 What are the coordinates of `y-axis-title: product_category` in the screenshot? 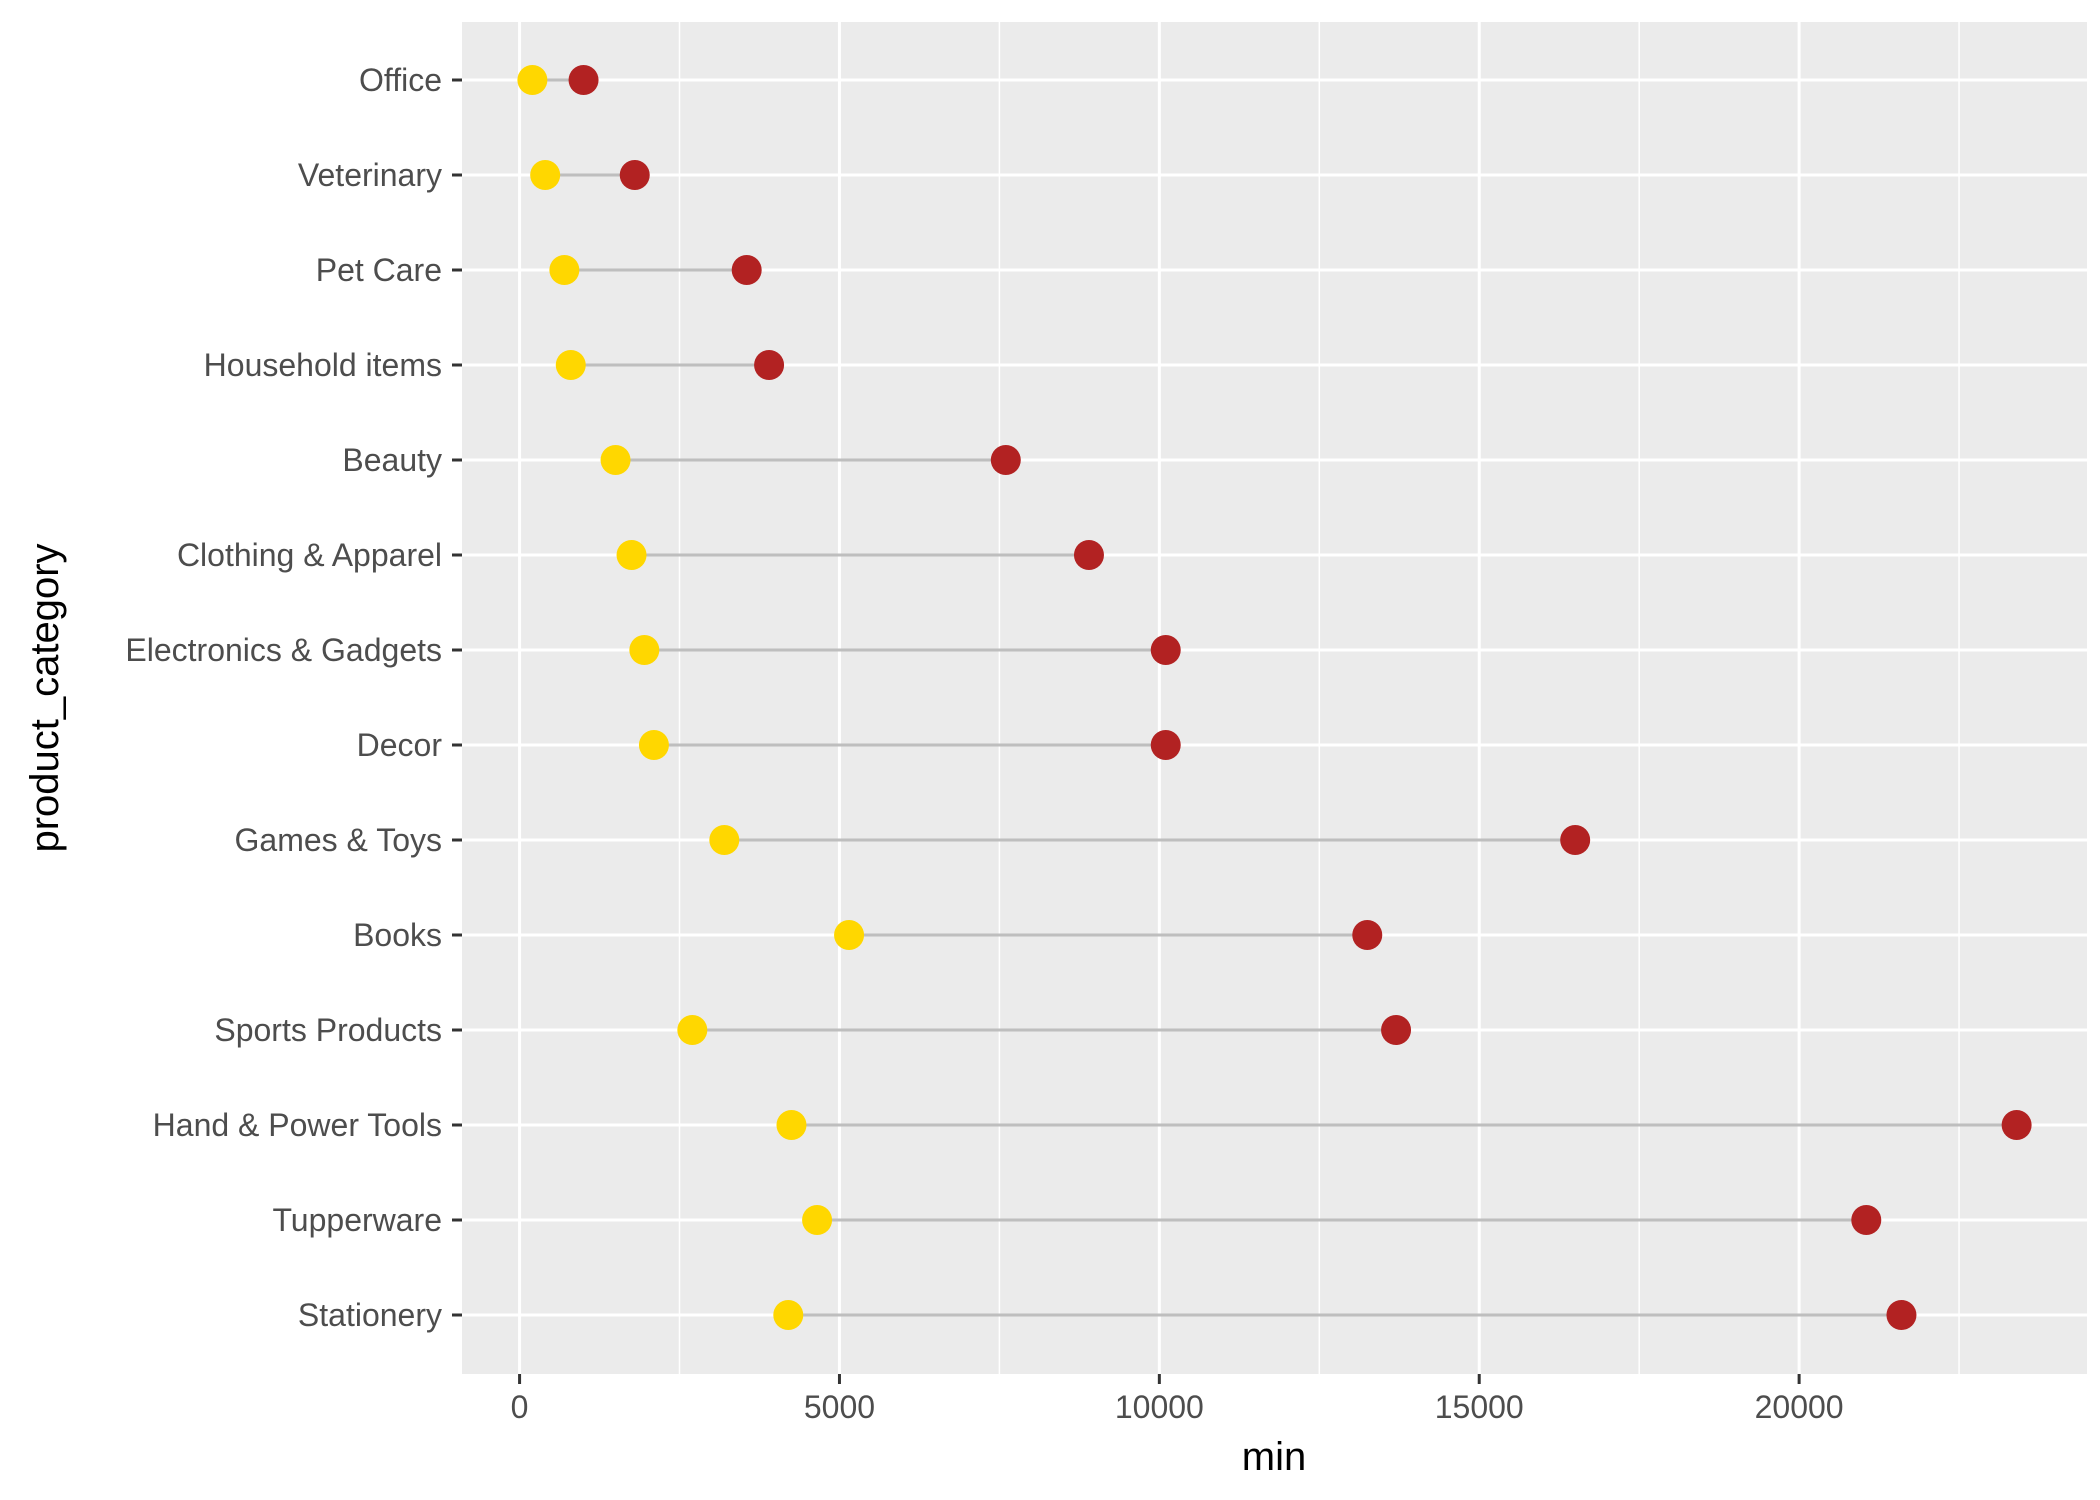 It's located at (45, 697).